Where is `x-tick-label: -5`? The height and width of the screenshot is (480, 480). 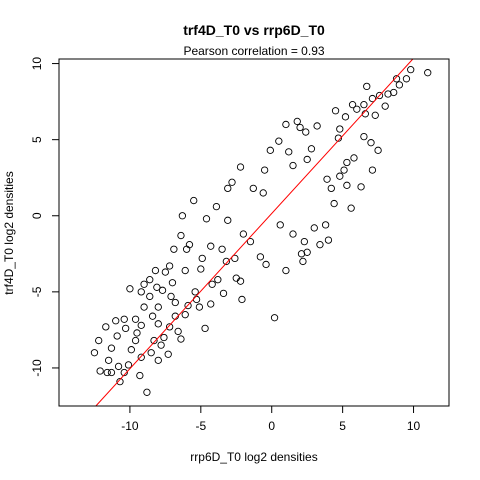 x-tick-label: -5 is located at coordinates (200, 426).